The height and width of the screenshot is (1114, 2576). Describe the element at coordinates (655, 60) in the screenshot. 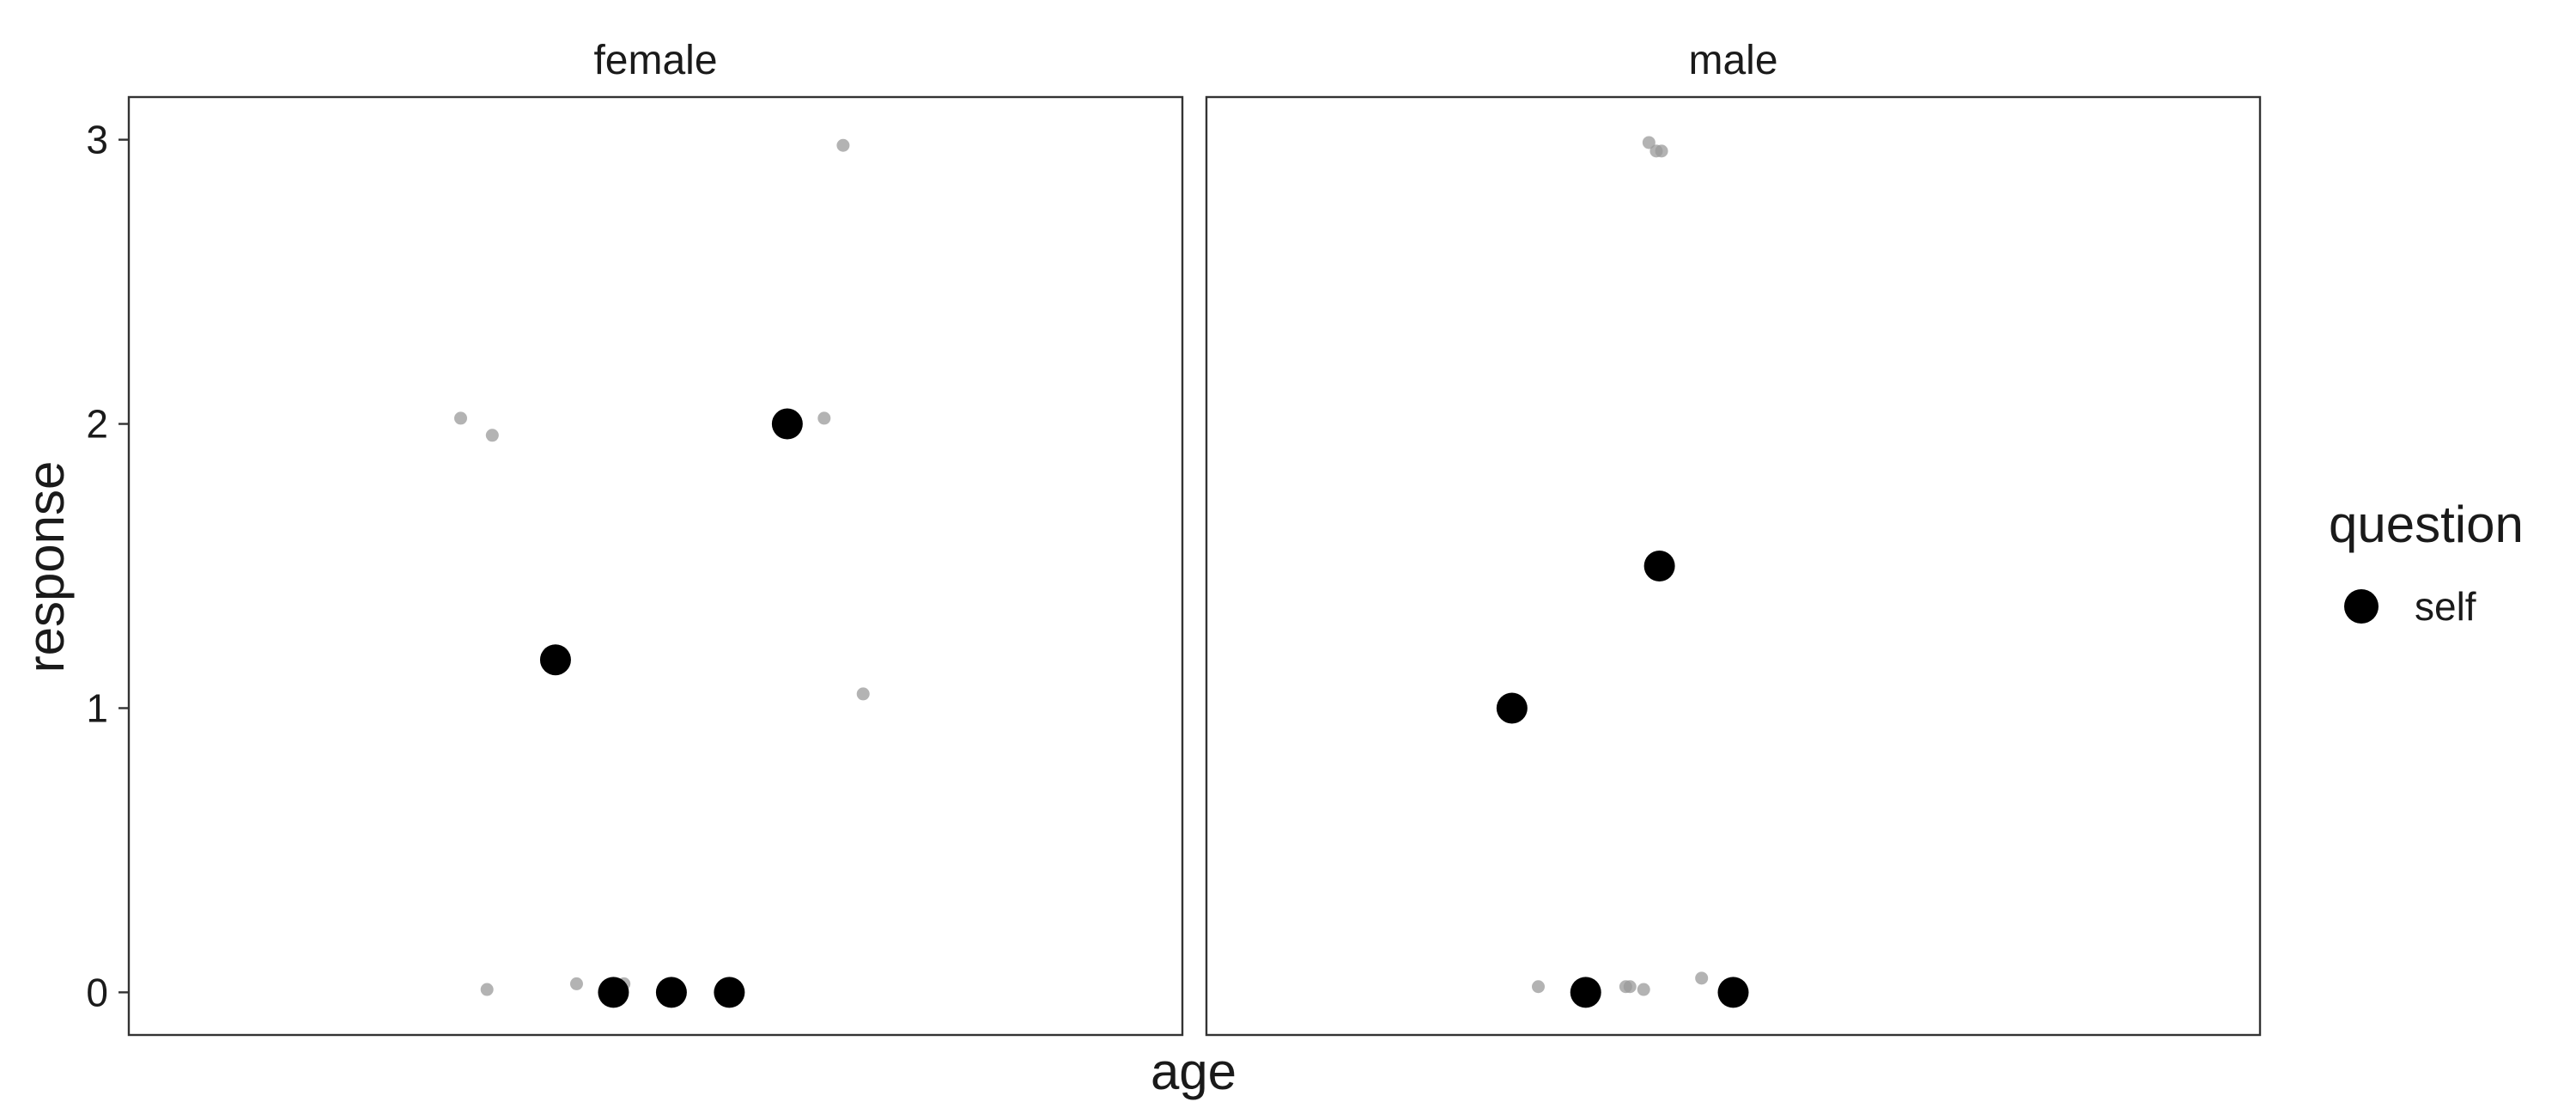

I see `facet-label: female` at that location.